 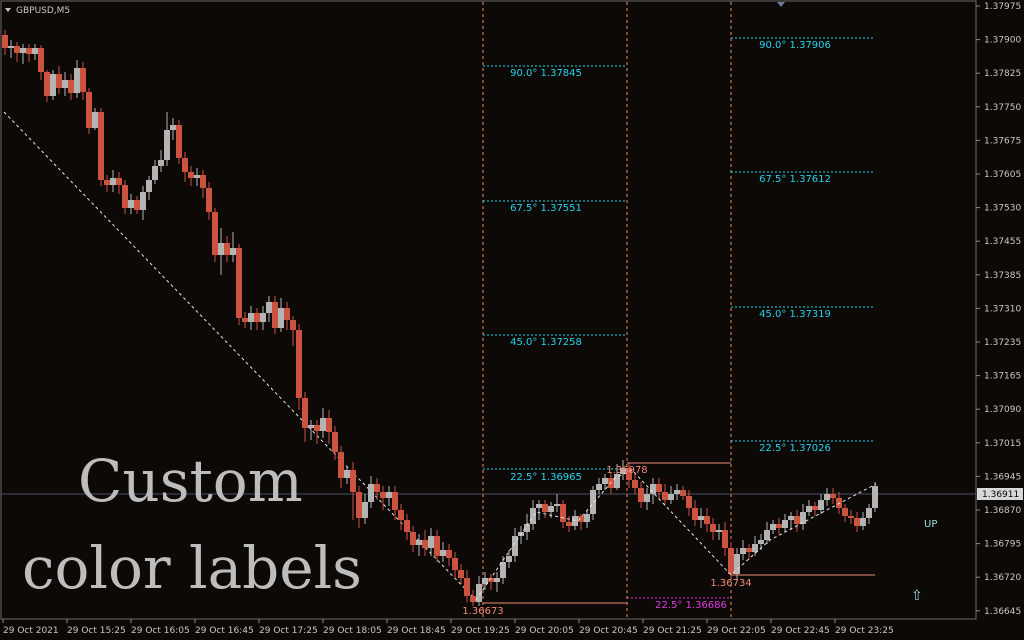 I want to click on zigzag-line, so click(x=676, y=535).